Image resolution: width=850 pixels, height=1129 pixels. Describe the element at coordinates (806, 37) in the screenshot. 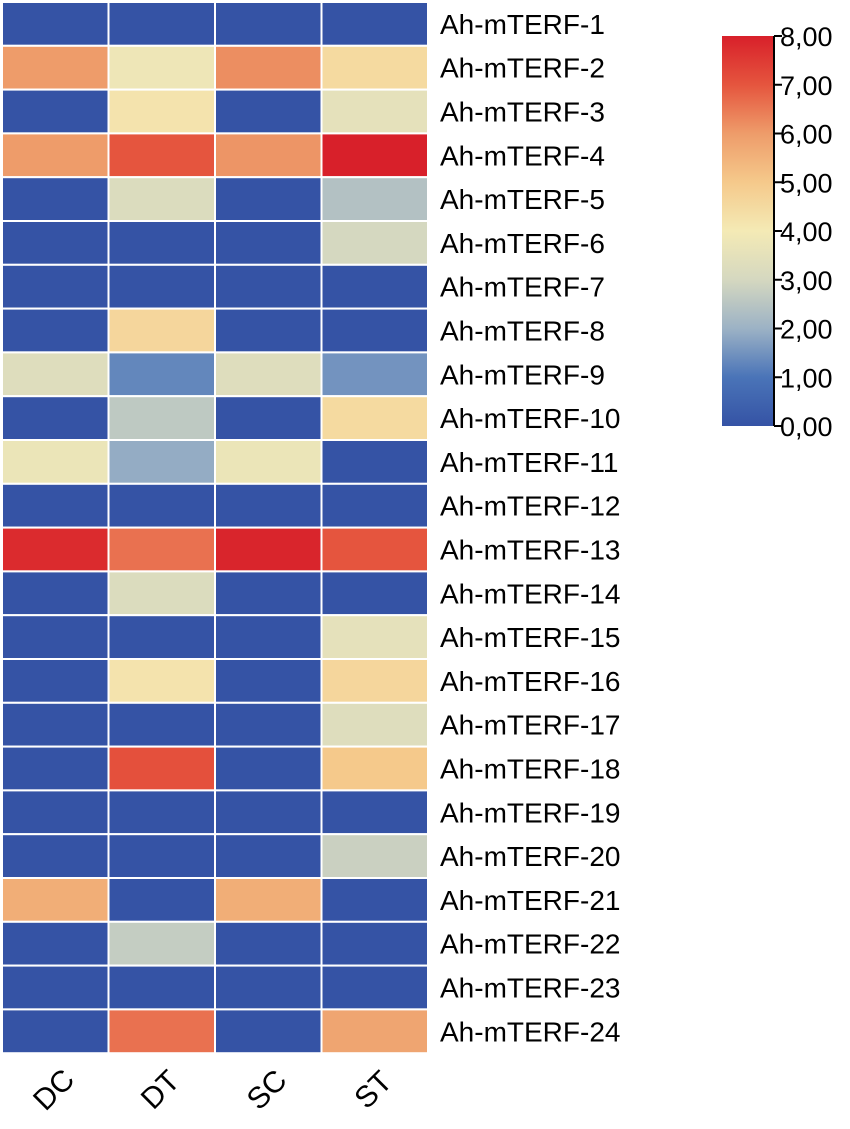

I see `legend-tick-label: 8,00` at that location.